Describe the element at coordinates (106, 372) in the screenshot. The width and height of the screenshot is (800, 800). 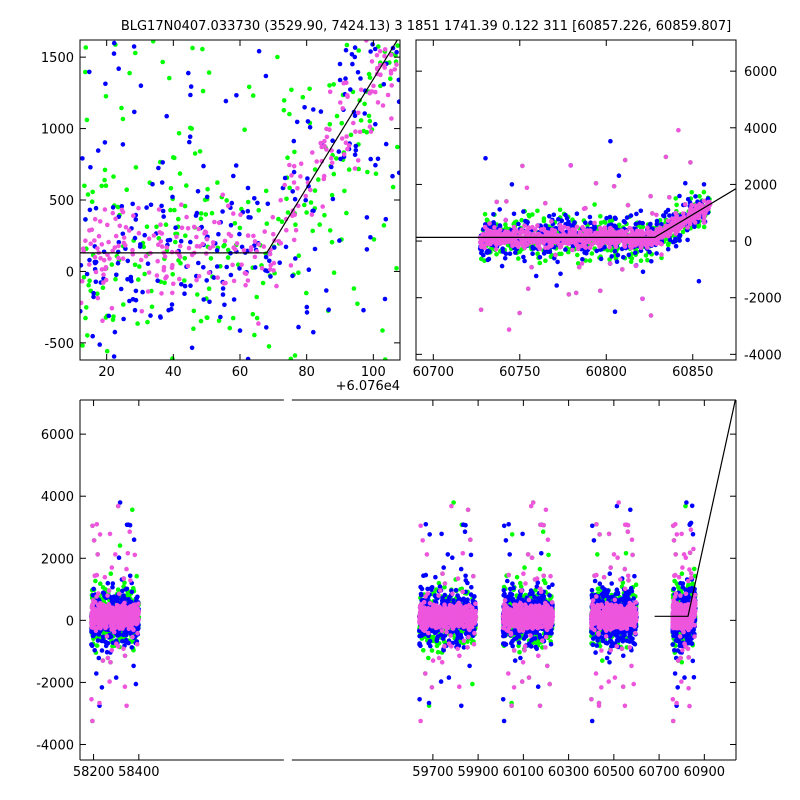
I see `zoom-peak-xtick-label-0: 20` at that location.